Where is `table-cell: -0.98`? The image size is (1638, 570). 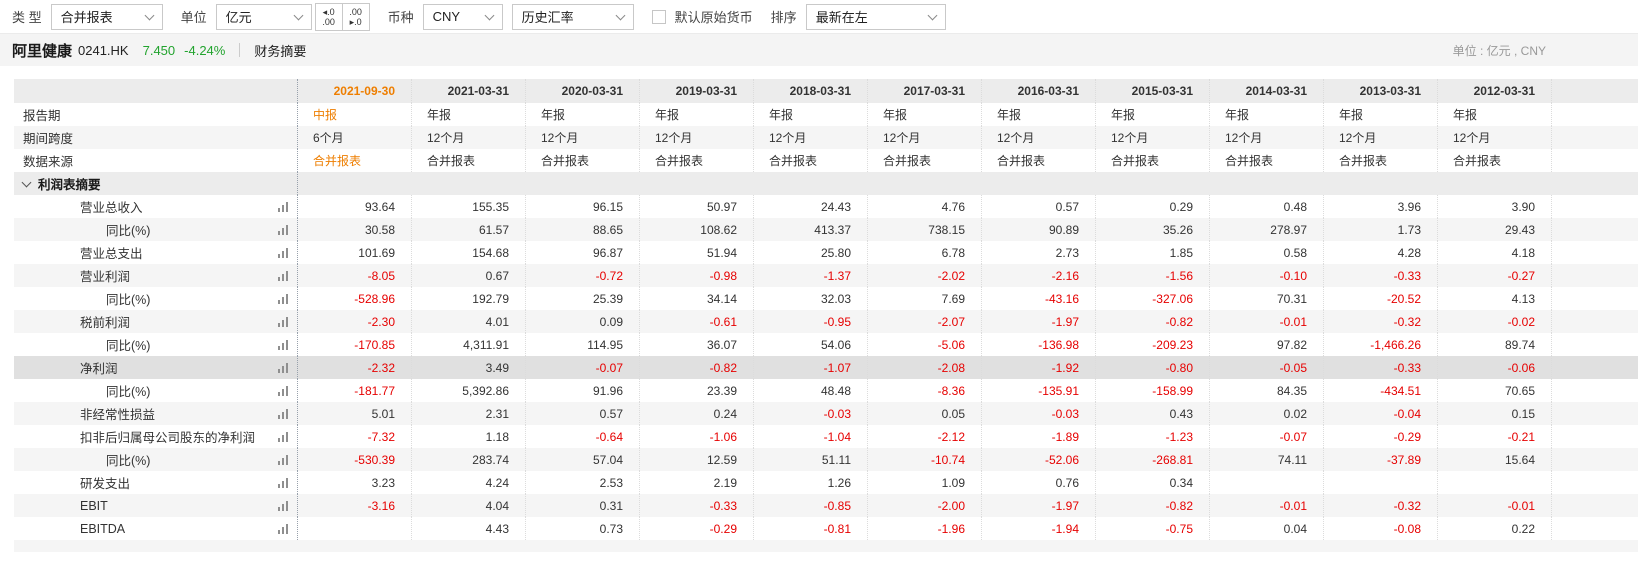 table-cell: -0.98 is located at coordinates (697, 275).